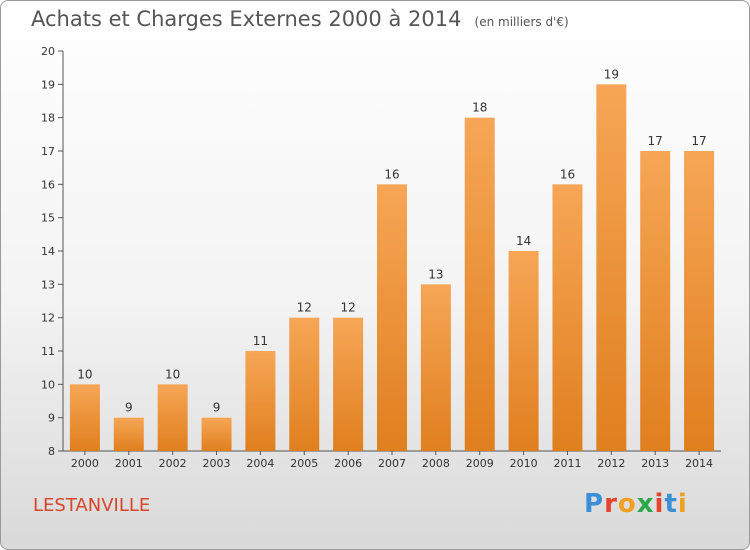  Describe the element at coordinates (479, 108) in the screenshot. I see `data-label: 18` at that location.